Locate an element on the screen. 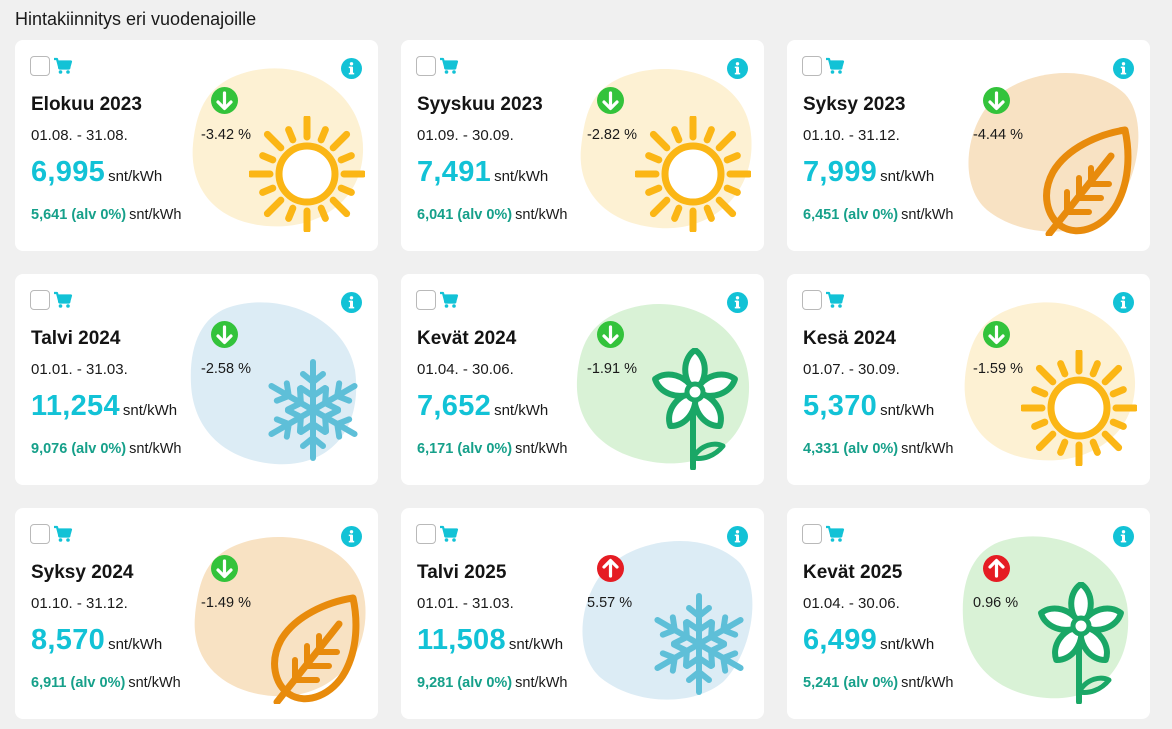 The height and width of the screenshot is (729, 1172). arrow-up-icon is located at coordinates (610, 568).